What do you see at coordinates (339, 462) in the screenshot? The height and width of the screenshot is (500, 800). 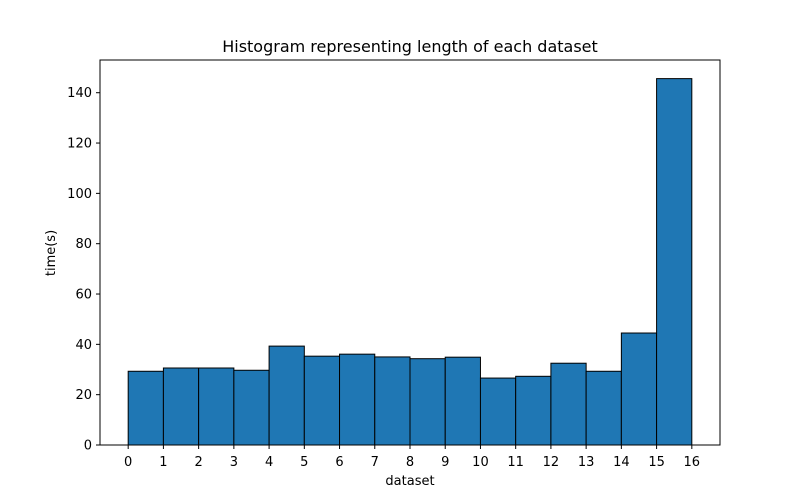 I see `x-tick-label: 6` at bounding box center [339, 462].